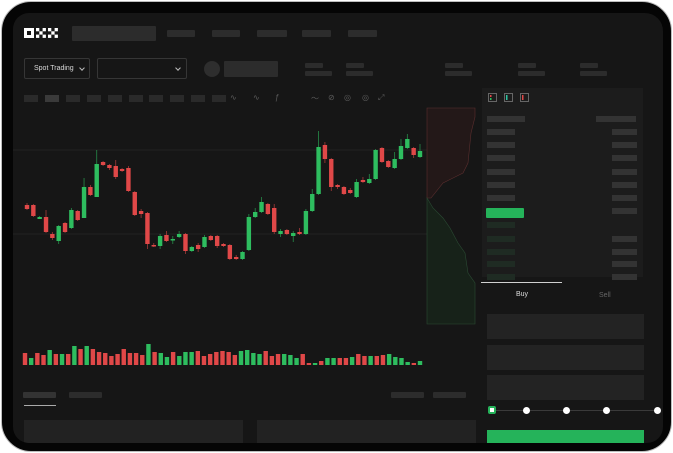  I want to click on candle-type-icon: ∿, so click(233, 97).